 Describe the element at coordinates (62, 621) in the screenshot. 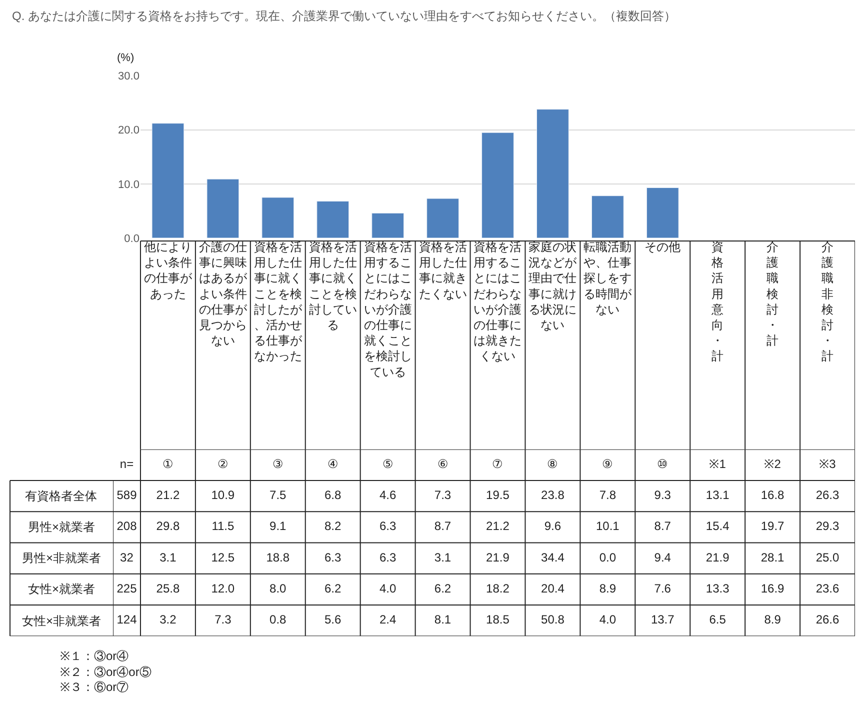

I see `y-tick-label: 女性×非就業者` at that location.